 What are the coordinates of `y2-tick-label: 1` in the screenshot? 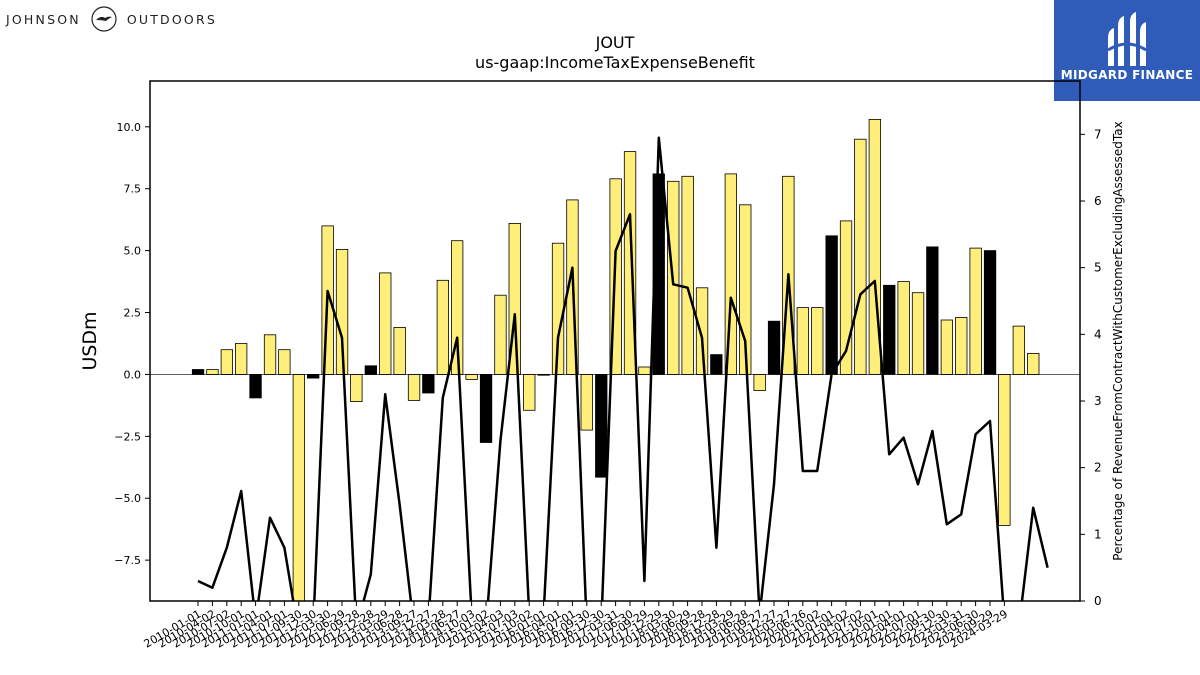 It's located at (1098, 534).